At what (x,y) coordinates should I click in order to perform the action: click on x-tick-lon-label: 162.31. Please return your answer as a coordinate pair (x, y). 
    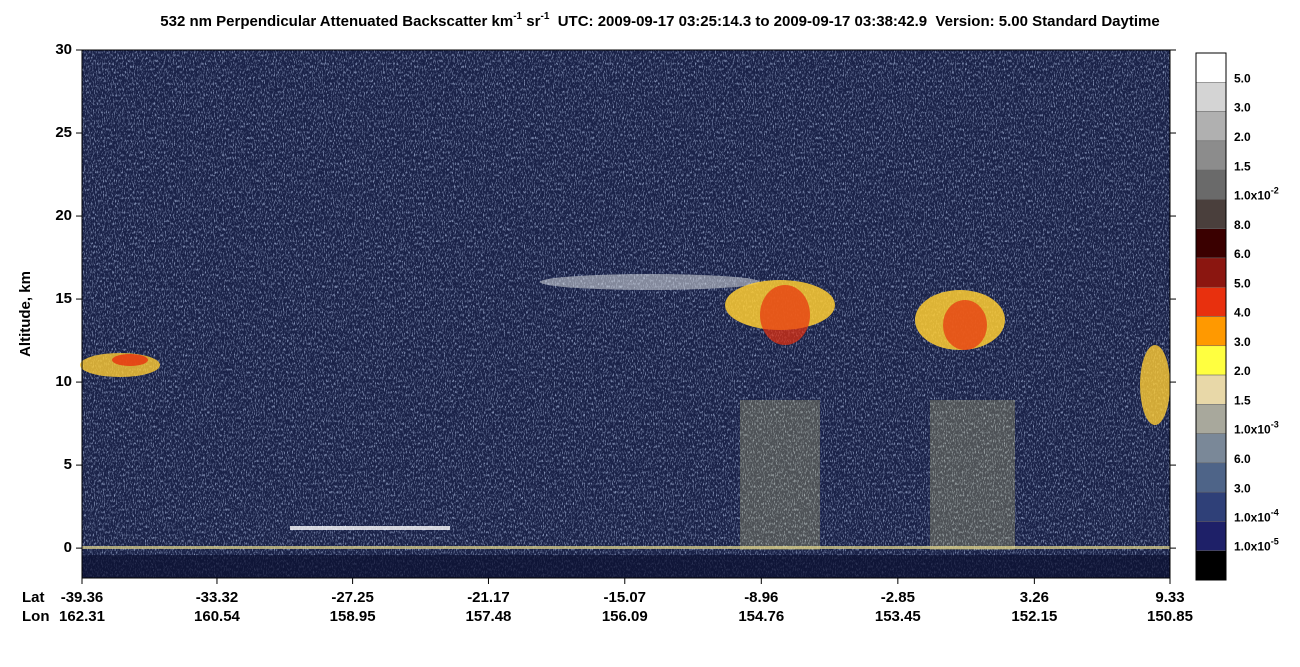
    Looking at the image, I should click on (82, 616).